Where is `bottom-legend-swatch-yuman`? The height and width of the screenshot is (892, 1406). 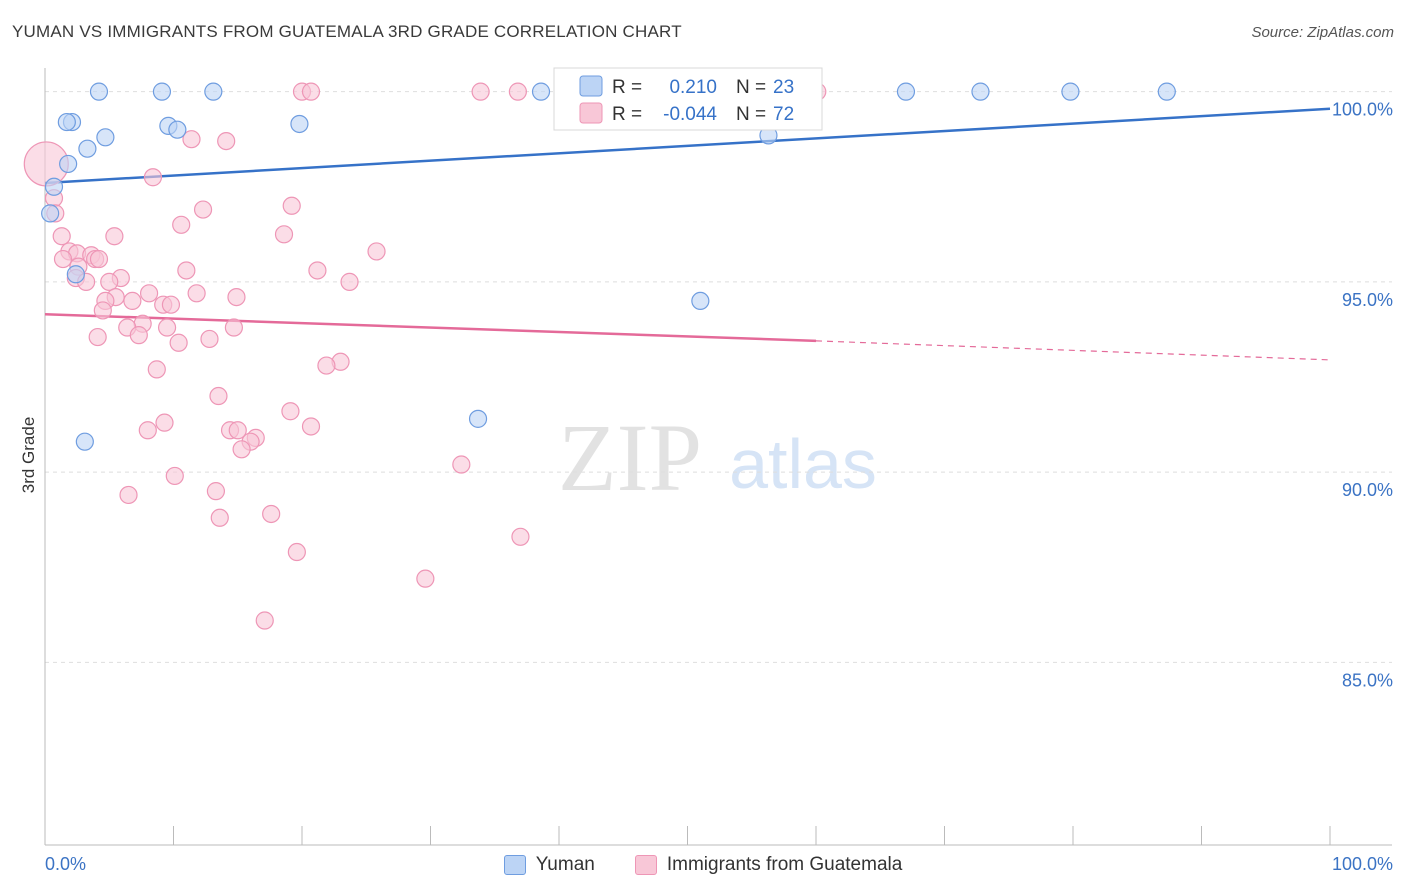 bottom-legend-swatch-yuman is located at coordinates (514, 865).